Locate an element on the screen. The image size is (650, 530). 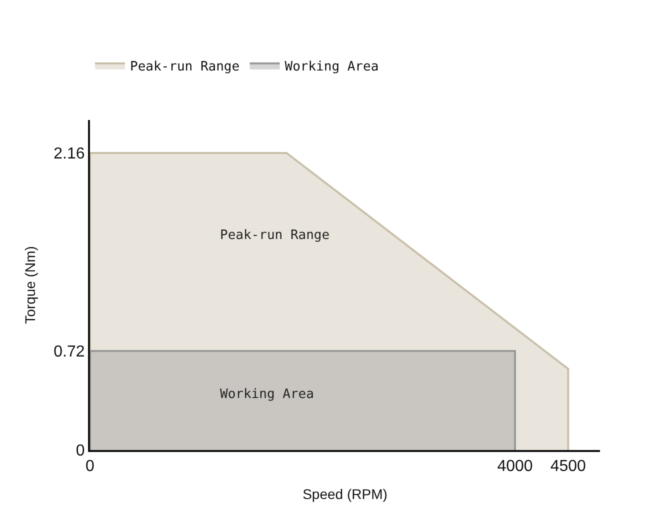
legend-label: Peak-run Range is located at coordinates (185, 66).